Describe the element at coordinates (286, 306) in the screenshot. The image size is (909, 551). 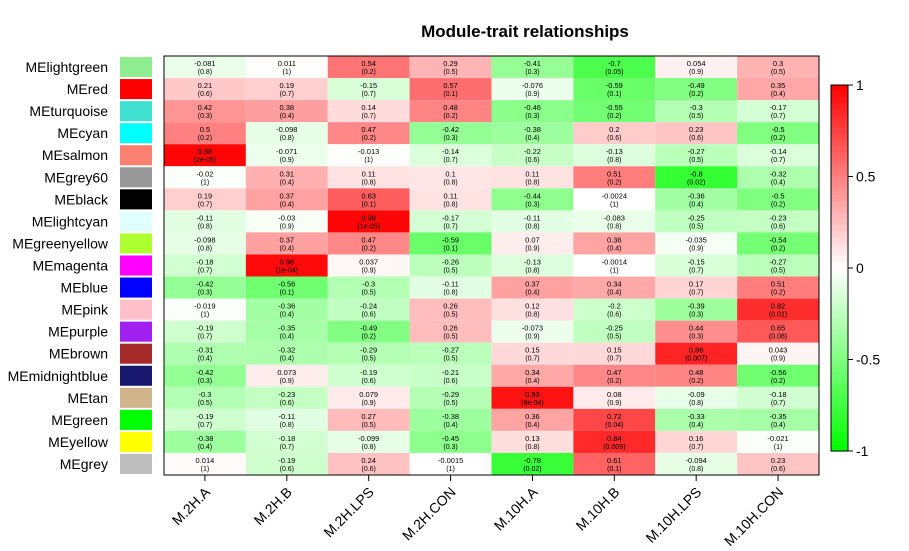
I see `cell-correlation: -0.36` at that location.